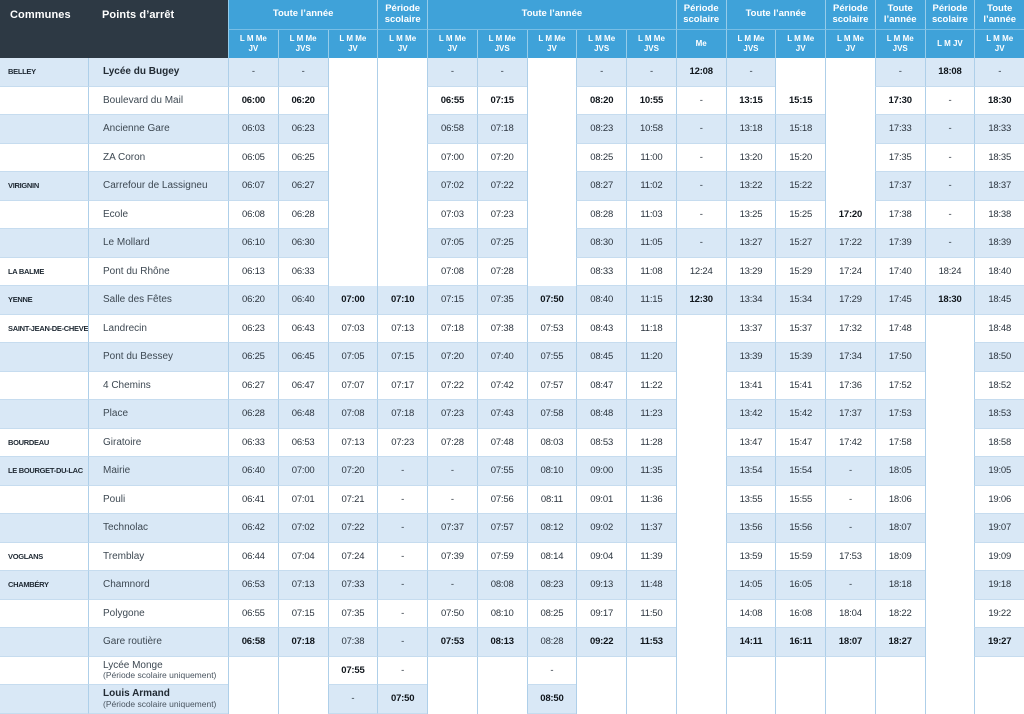 The height and width of the screenshot is (714, 1024). What do you see at coordinates (402, 300) in the screenshot?
I see `time-cell: 07:10` at bounding box center [402, 300].